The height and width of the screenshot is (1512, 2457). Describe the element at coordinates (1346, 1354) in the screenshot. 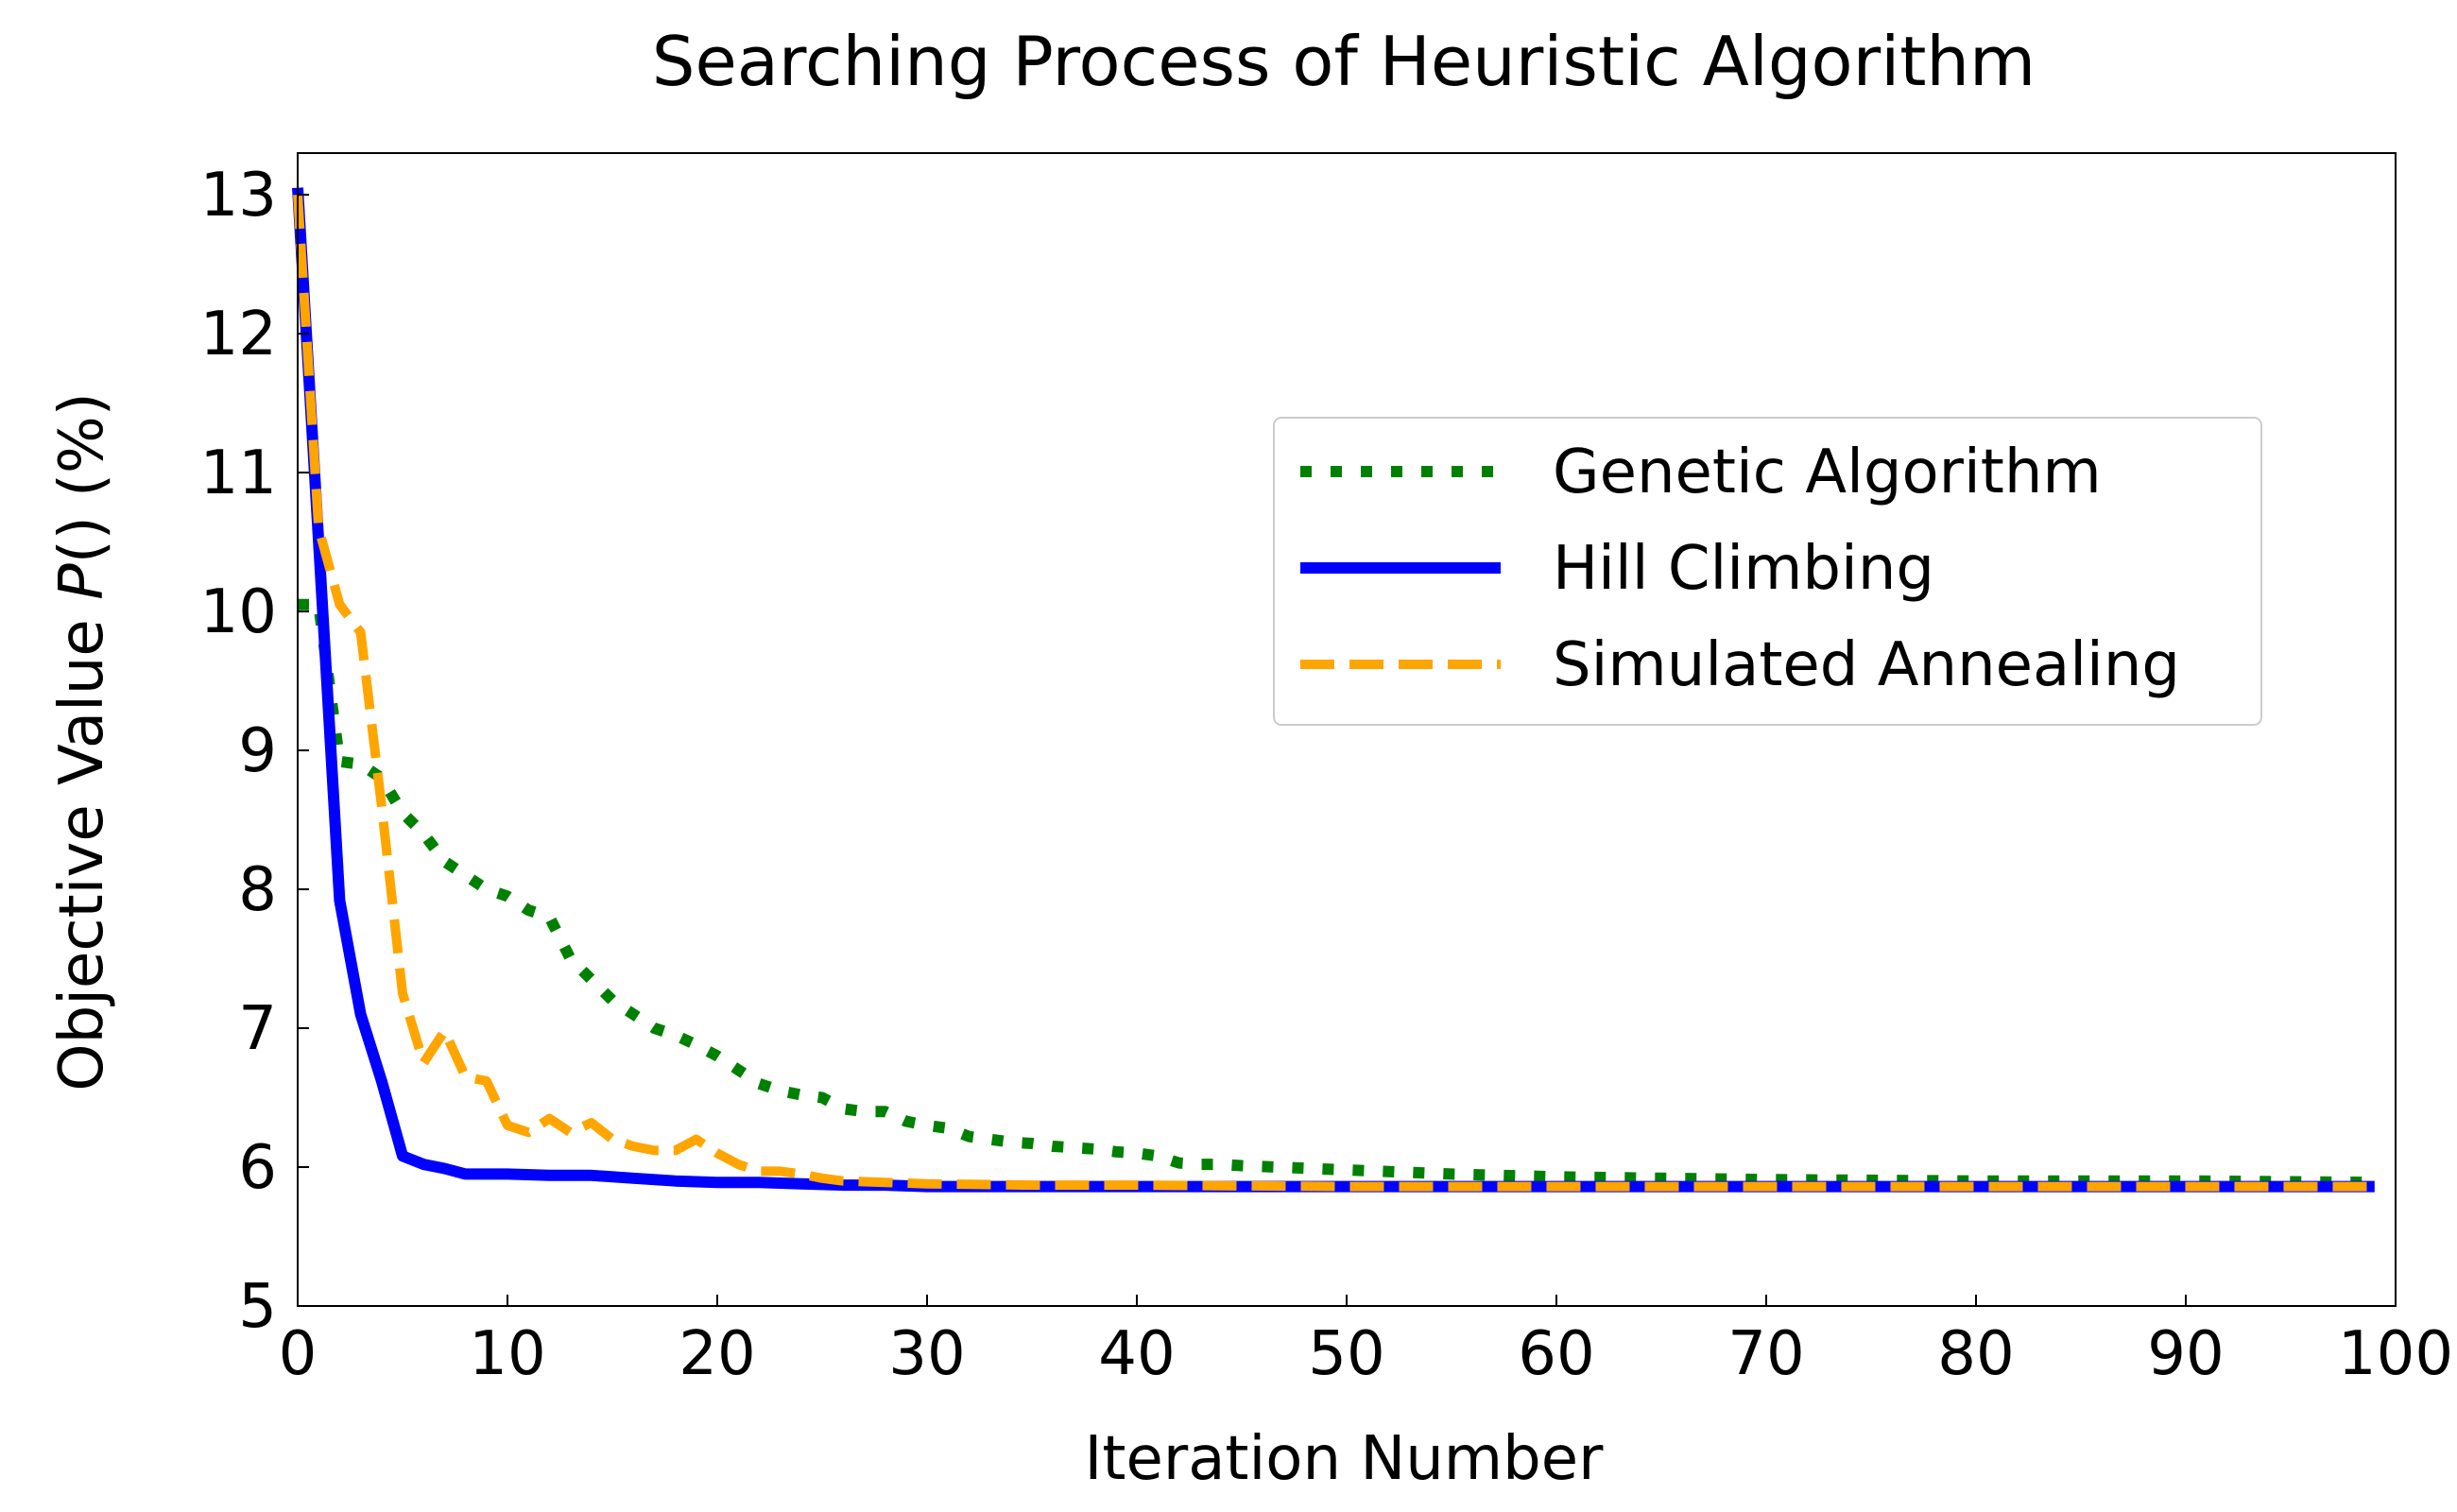

I see `x-tick-label: 50` at that location.